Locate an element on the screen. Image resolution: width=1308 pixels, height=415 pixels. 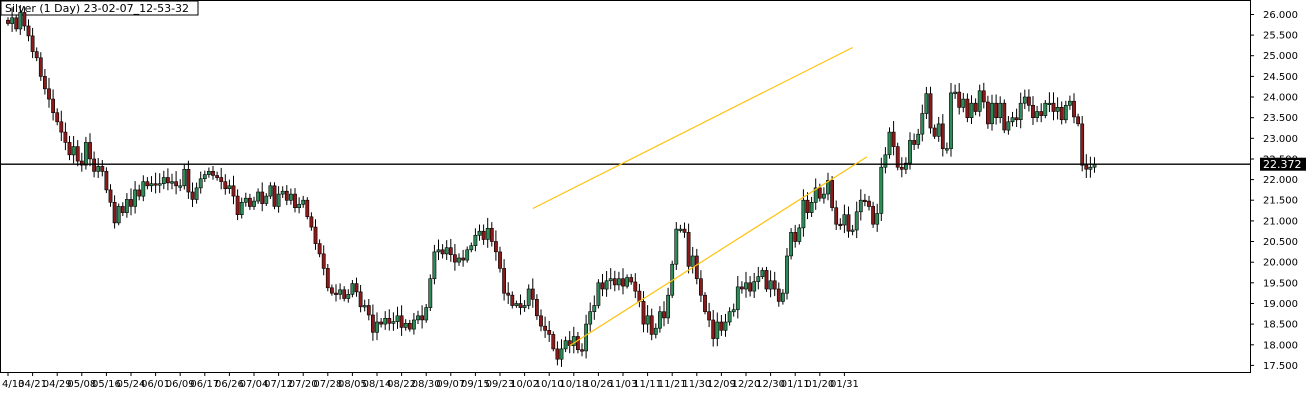
current-price-label: 22.372 is located at coordinates (1282, 164).